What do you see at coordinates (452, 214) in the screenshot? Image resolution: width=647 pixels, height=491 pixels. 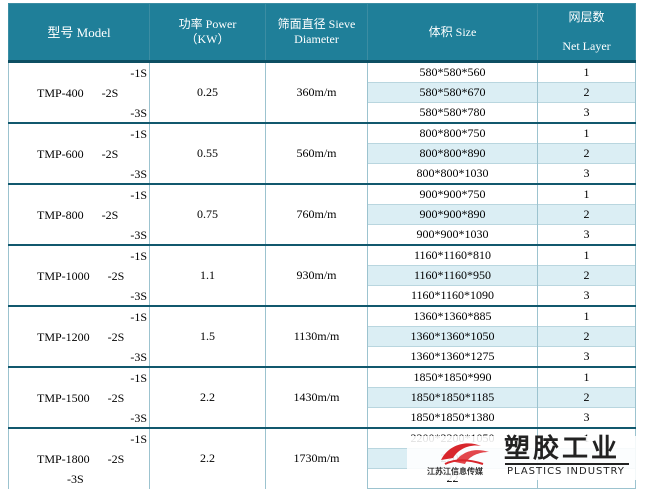 I see `size-cell: 900*900*890` at bounding box center [452, 214].